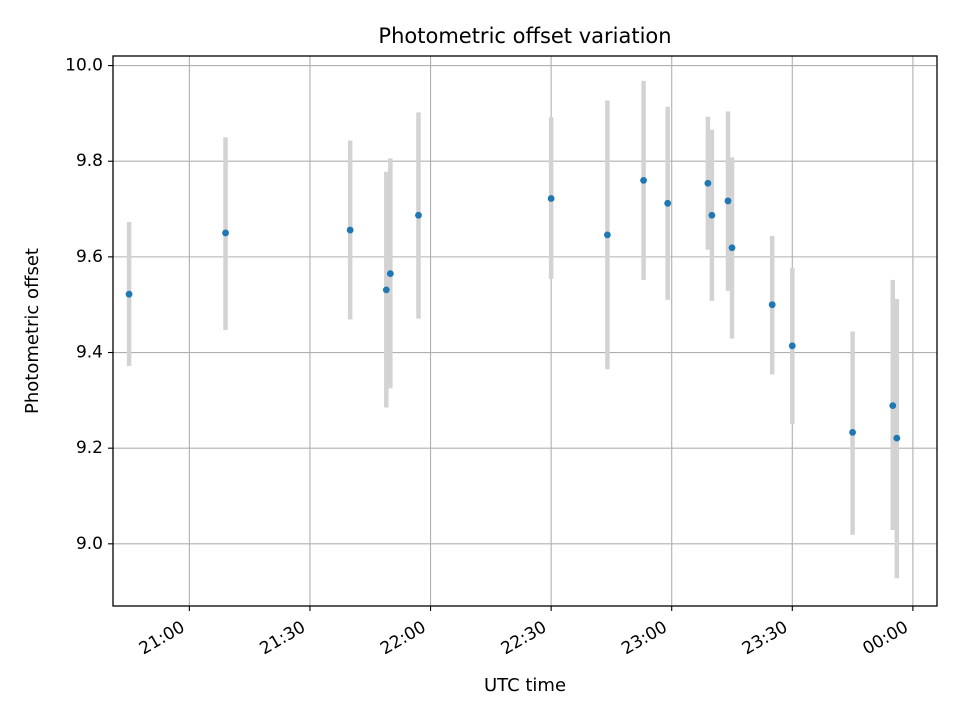  Describe the element at coordinates (89, 448) in the screenshot. I see `y-tick-label: 9.2` at that location.